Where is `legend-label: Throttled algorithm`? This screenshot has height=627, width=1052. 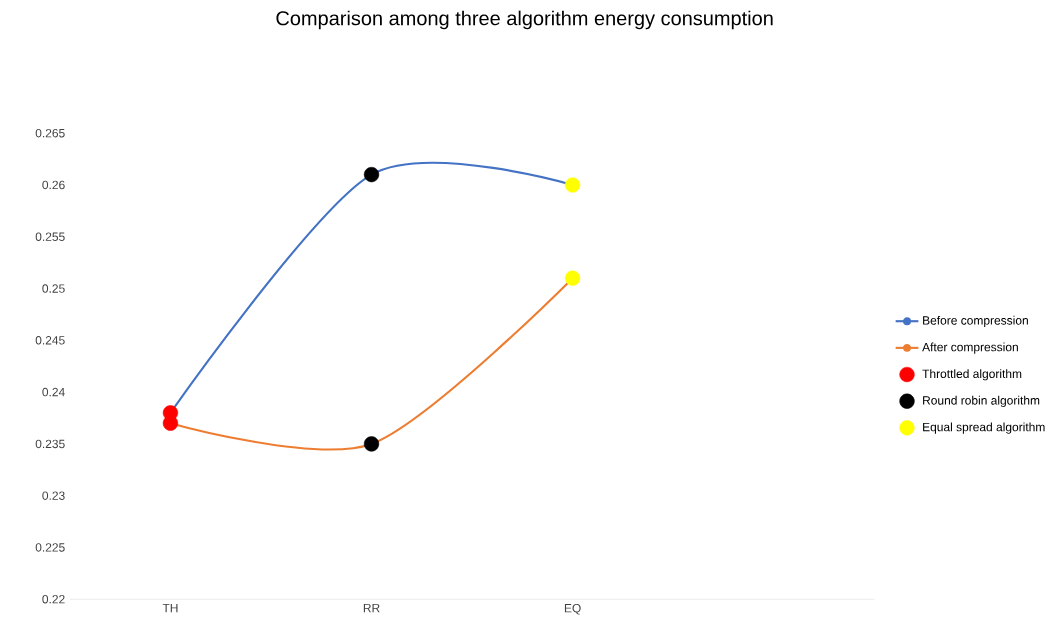 legend-label: Throttled algorithm is located at coordinates (972, 375).